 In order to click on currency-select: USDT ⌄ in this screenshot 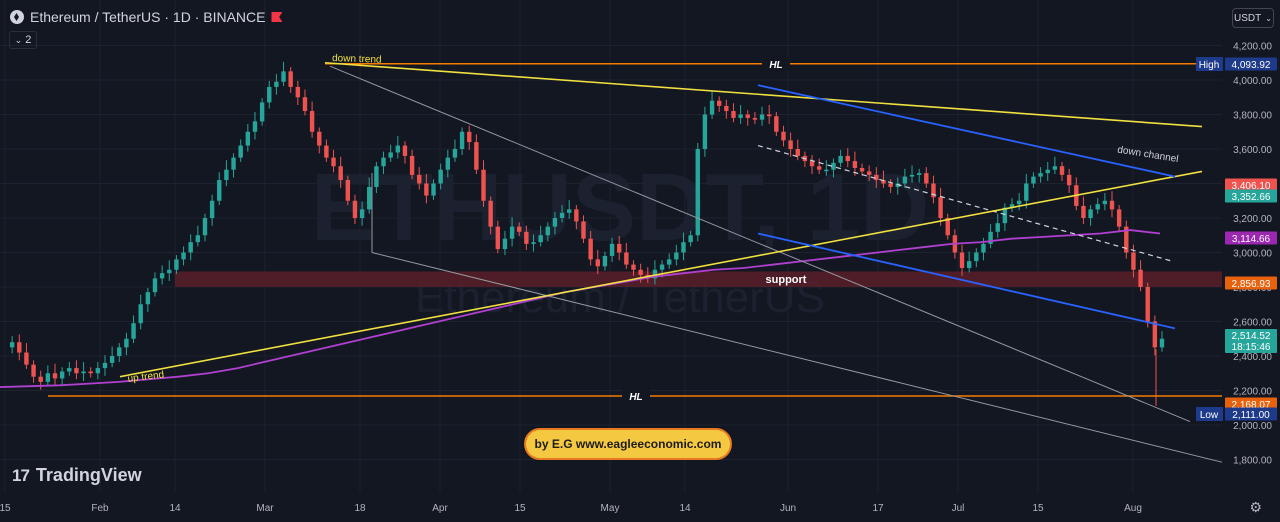, I will do `click(1253, 18)`.